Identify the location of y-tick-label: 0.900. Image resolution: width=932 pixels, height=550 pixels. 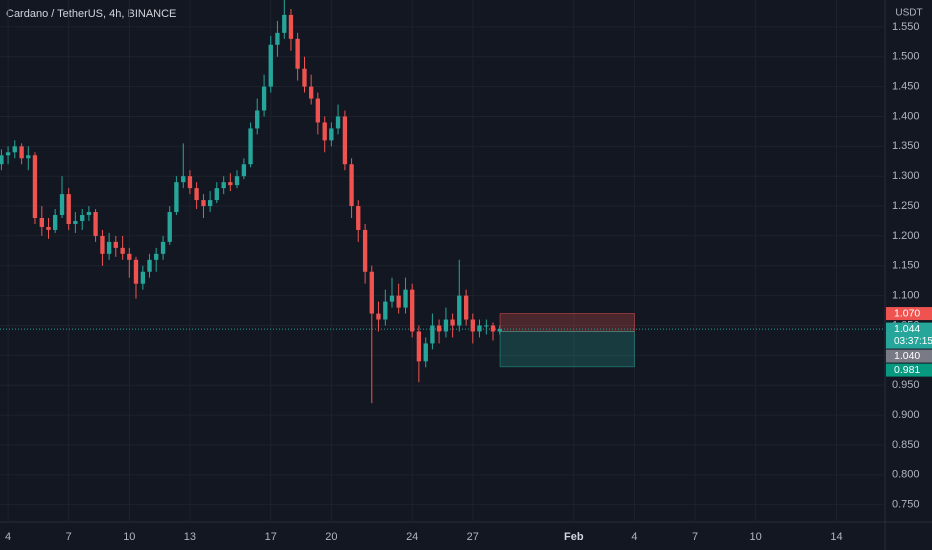
(906, 415).